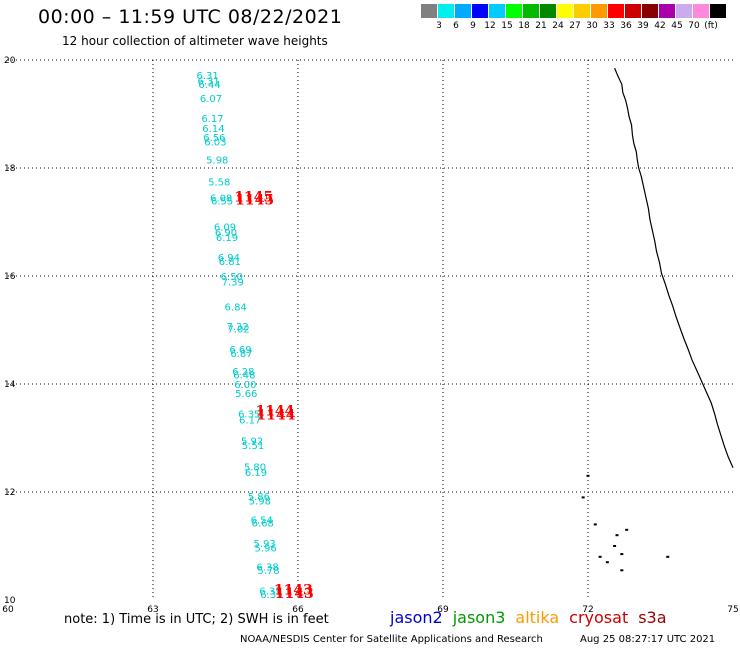 The height and width of the screenshot is (650, 740). Describe the element at coordinates (268, 571) in the screenshot. I see `wave-height-value: 5.78` at that location.